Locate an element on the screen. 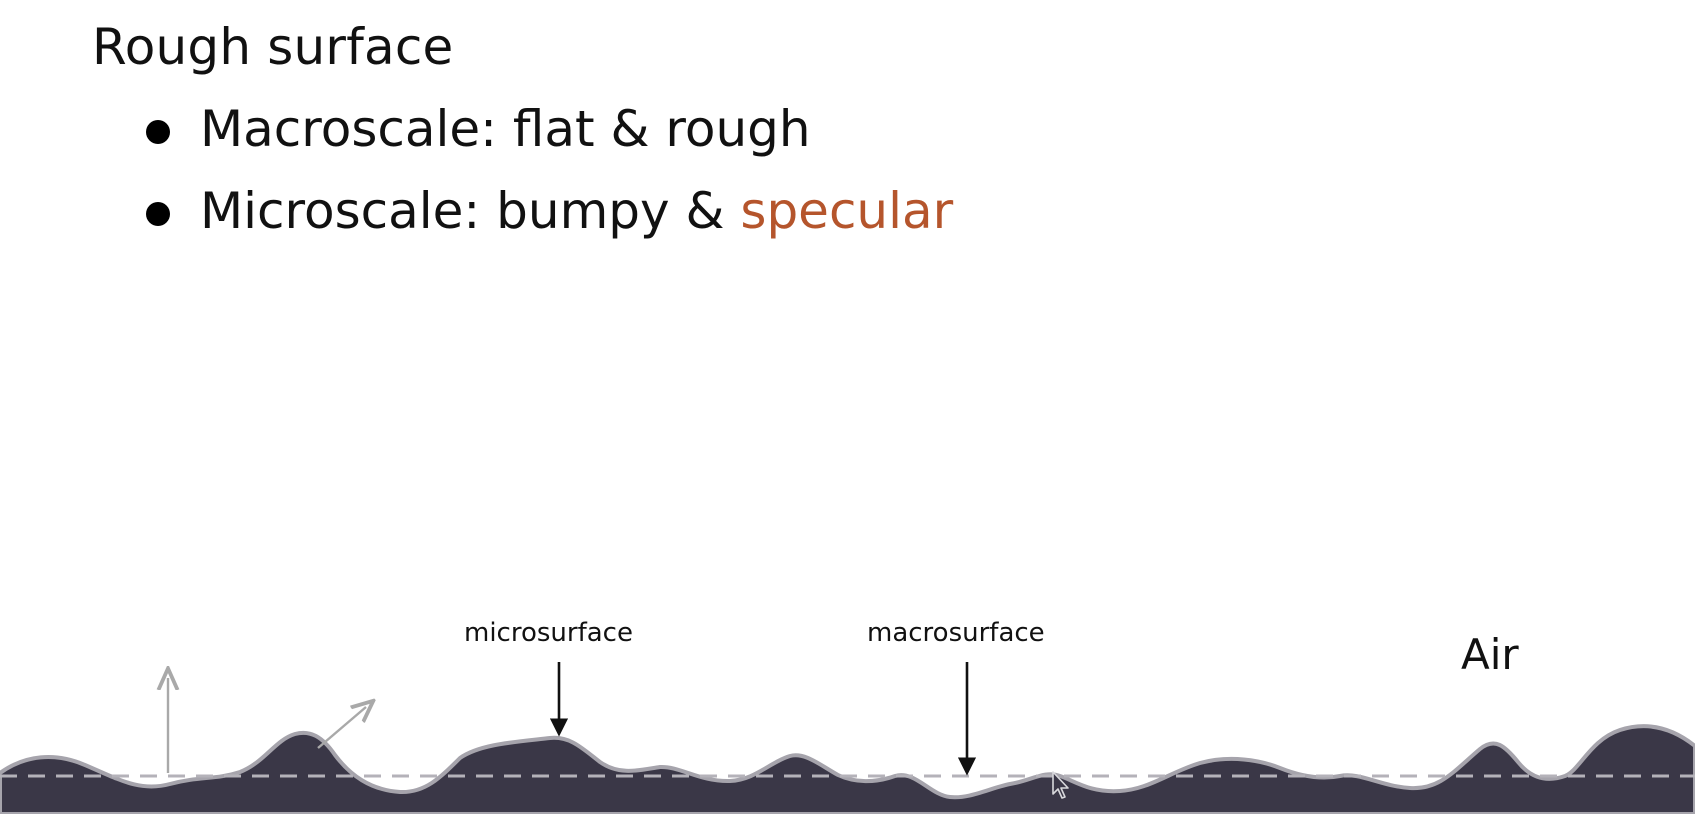 The height and width of the screenshot is (814, 1695). macrosurface-label: macrosurface is located at coordinates (956, 633).